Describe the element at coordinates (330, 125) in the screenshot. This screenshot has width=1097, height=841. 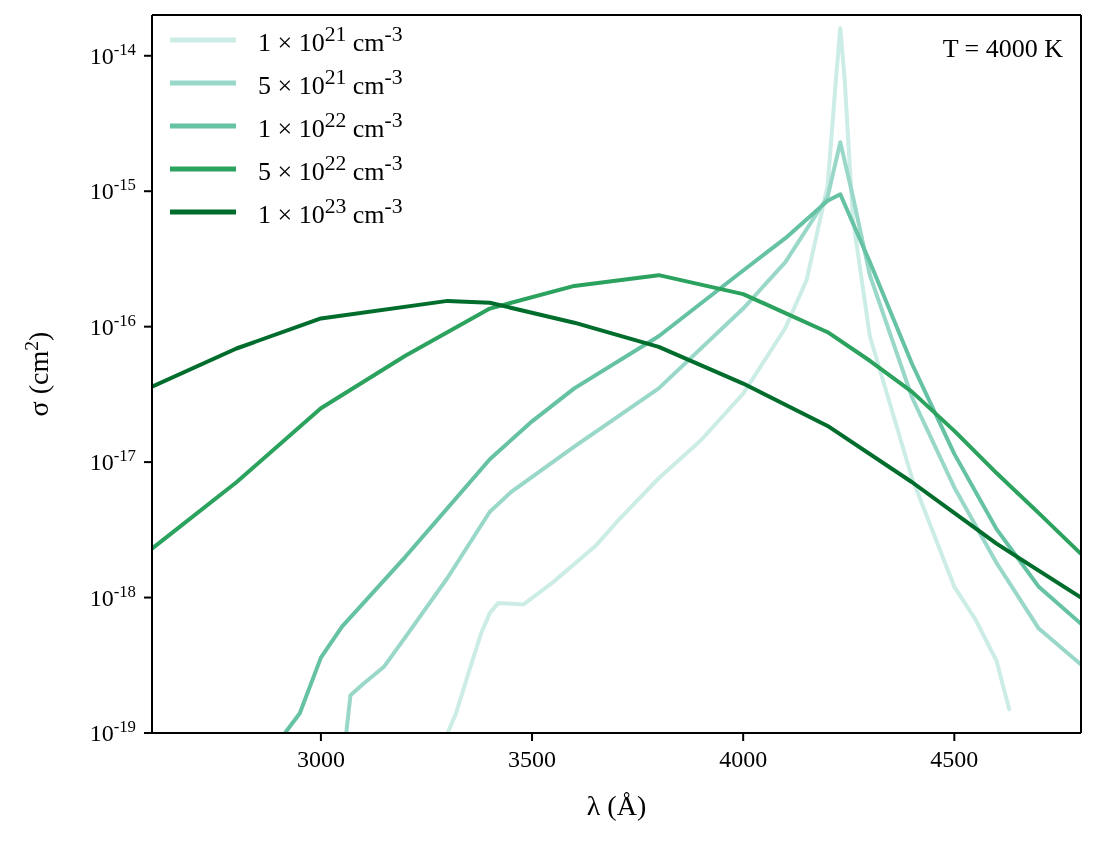
I see `legend-label: 1 × 10$^{22}$ cm$^{-3}$` at that location.